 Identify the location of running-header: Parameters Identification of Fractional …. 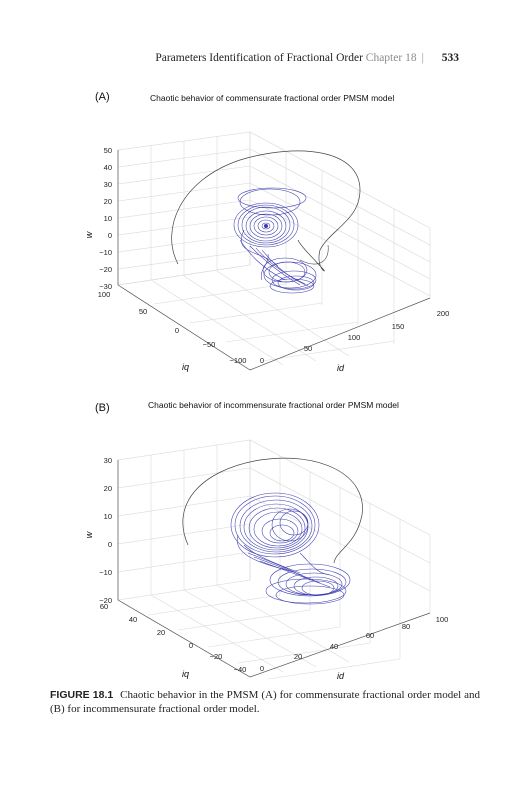
(307, 58).